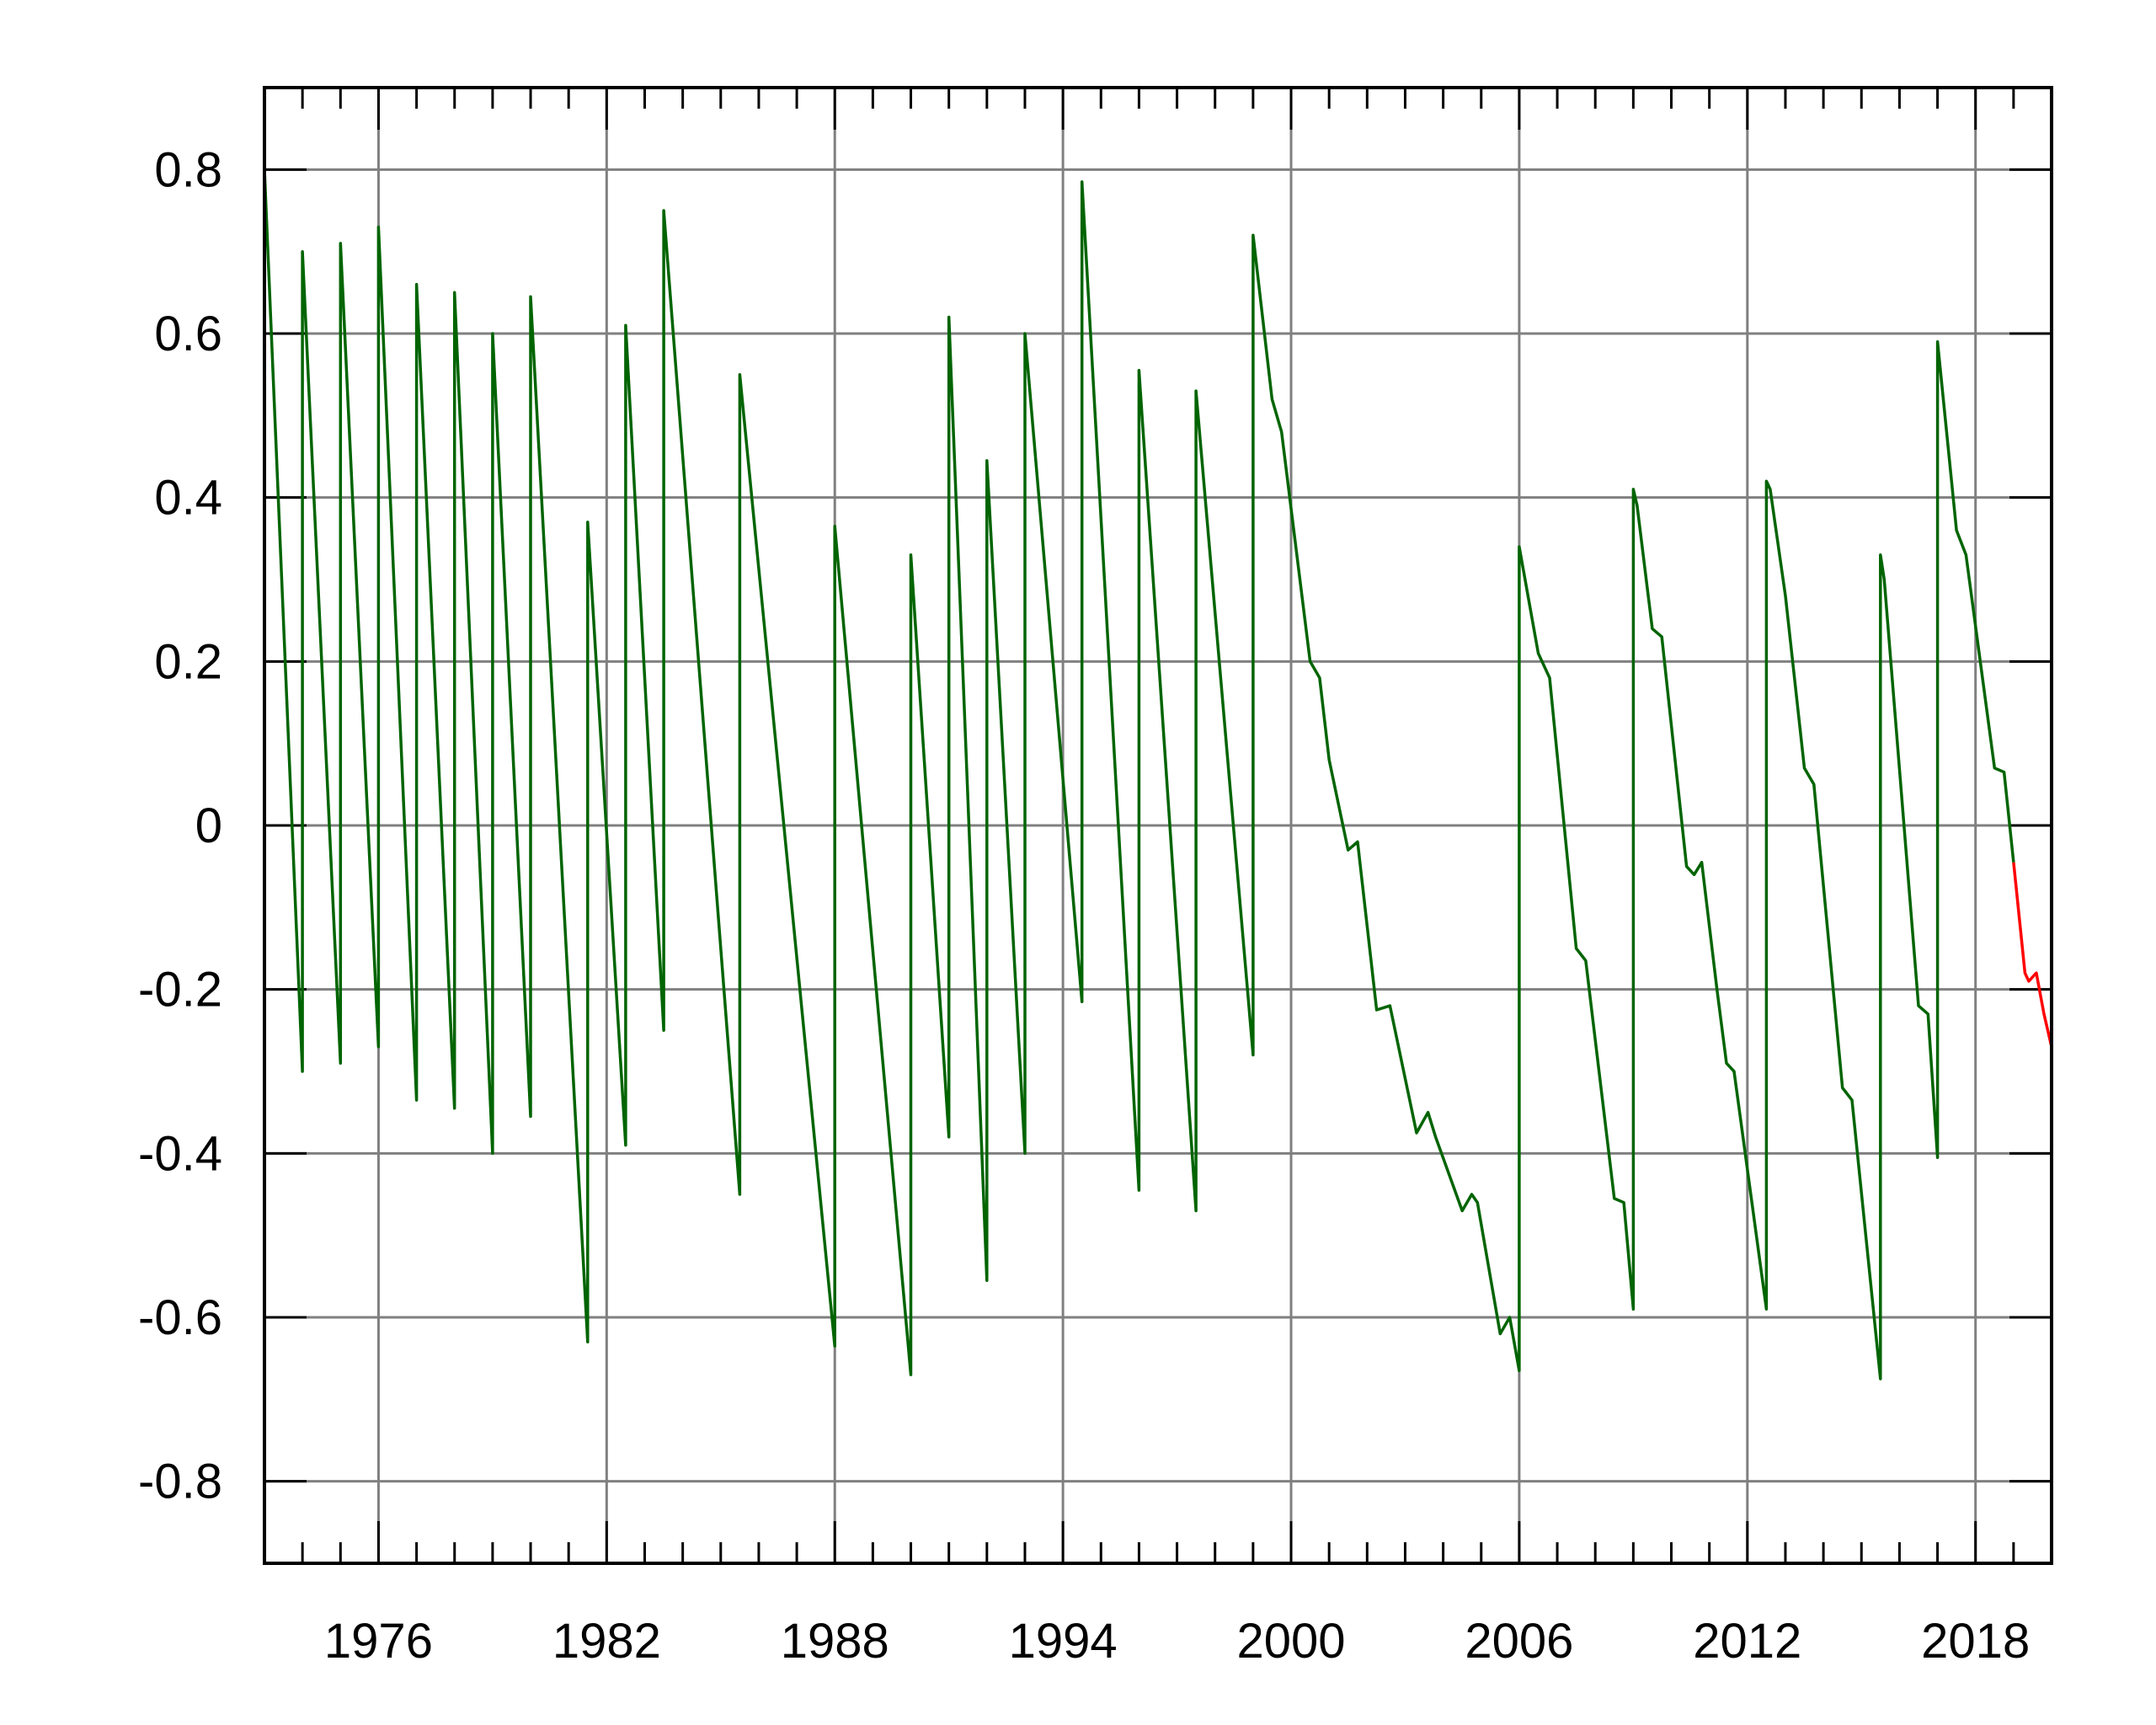 Image resolution: width=2156 pixels, height=1725 pixels. What do you see at coordinates (188, 661) in the screenshot?
I see `y-tick-label: 0.2` at bounding box center [188, 661].